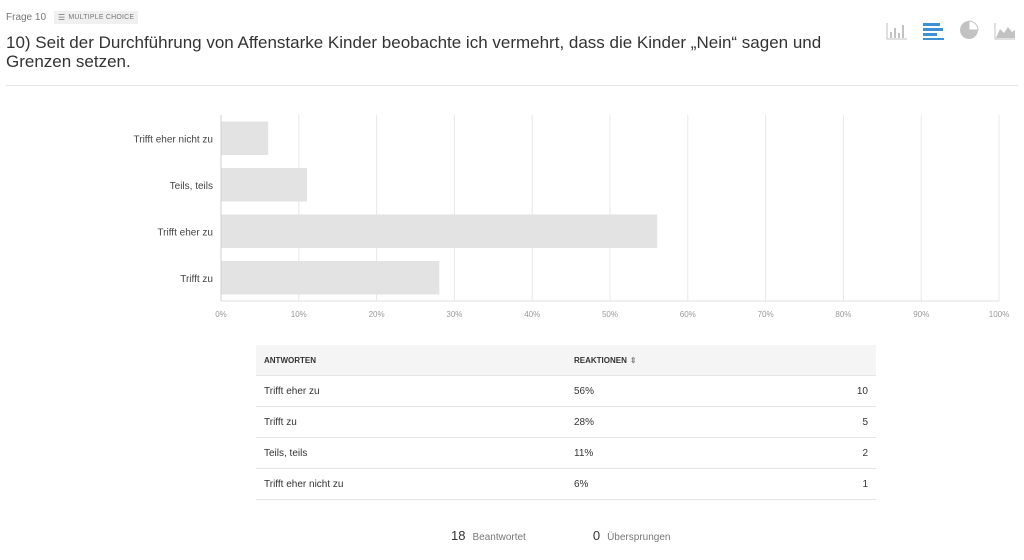 This screenshot has height=560, width=1024. I want to click on skipped-count: 0, so click(596, 535).